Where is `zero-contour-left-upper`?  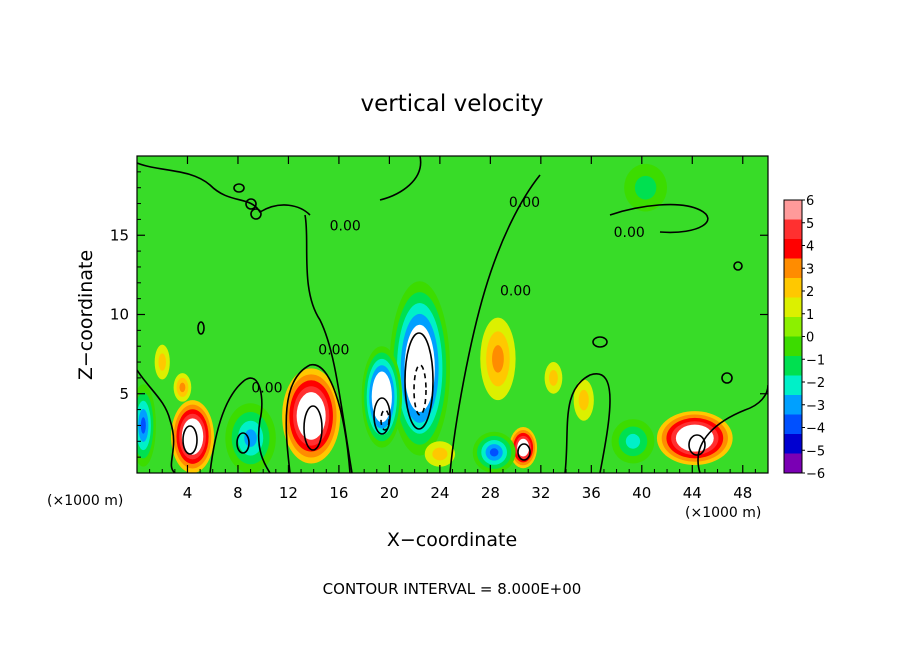 zero-contour-left-upper is located at coordinates (224, 189).